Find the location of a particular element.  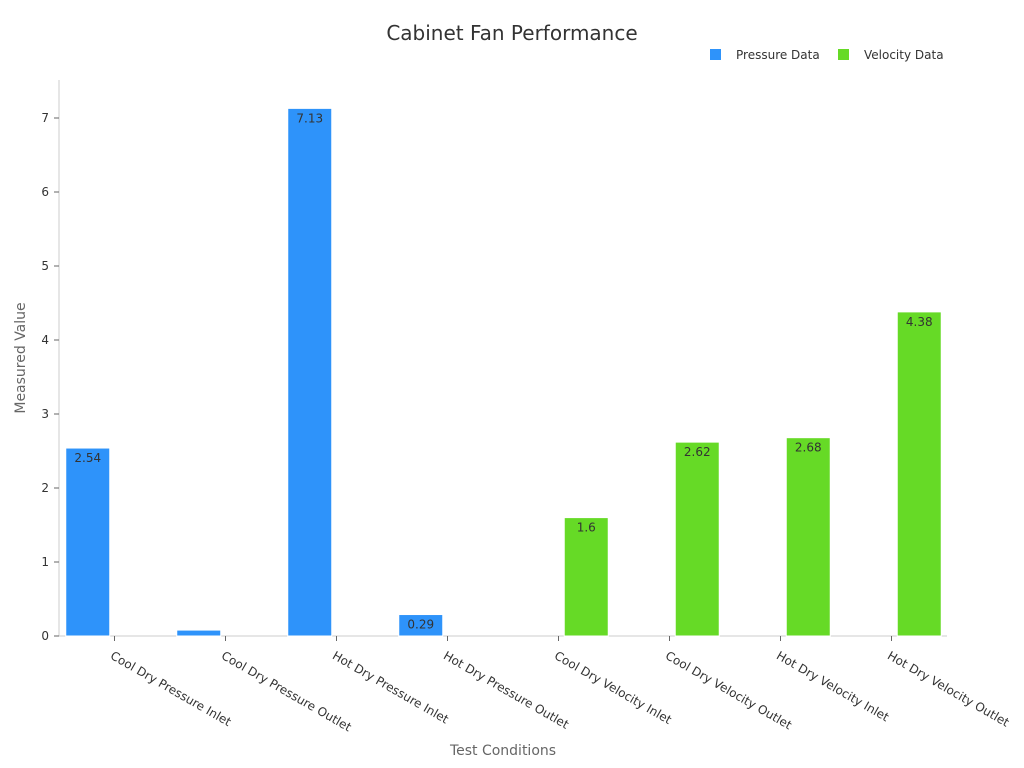

x-tick-label: Hot Dry Pressure Inlet is located at coordinates (390, 687).